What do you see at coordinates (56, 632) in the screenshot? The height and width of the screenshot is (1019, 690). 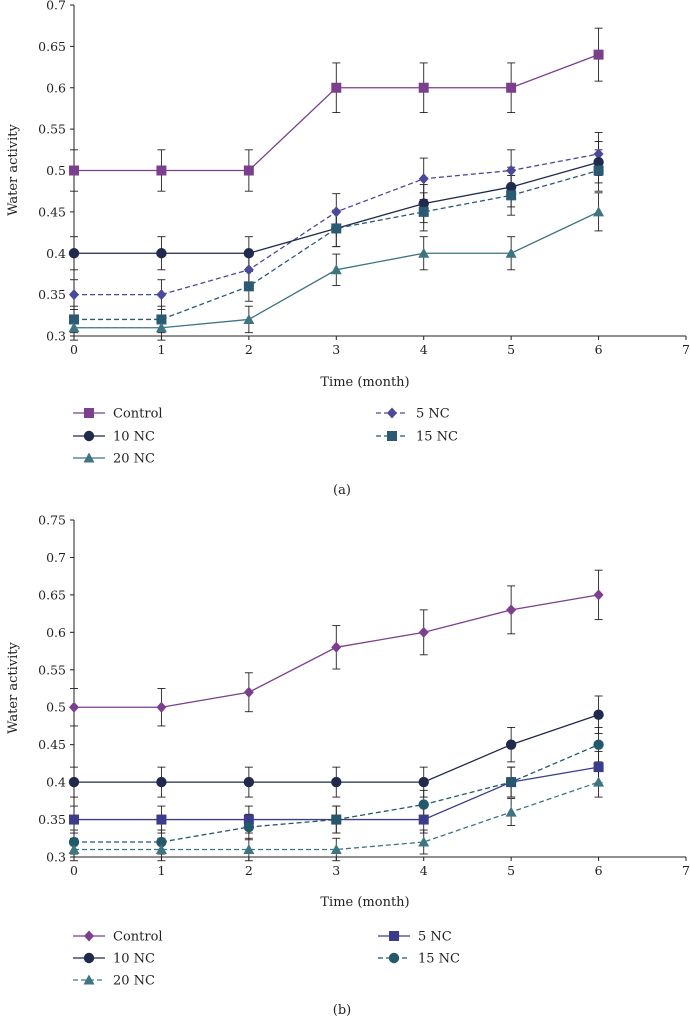 I see `y-tick-label: 0.6` at bounding box center [56, 632].